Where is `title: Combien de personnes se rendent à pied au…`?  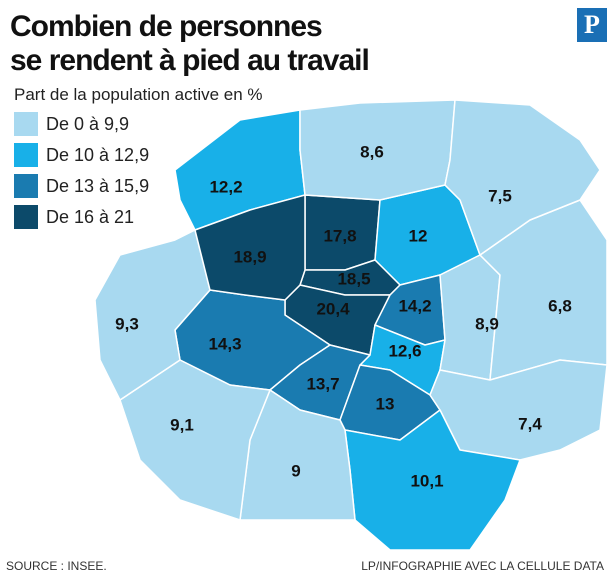
title: Combien de personnes se rendent à pied au… is located at coordinates (189, 43).